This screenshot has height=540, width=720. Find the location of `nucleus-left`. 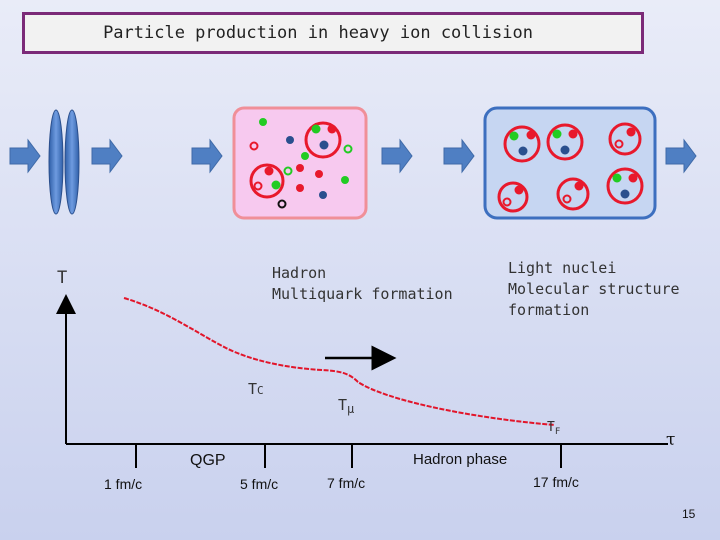

nucleus-left is located at coordinates (56, 162).